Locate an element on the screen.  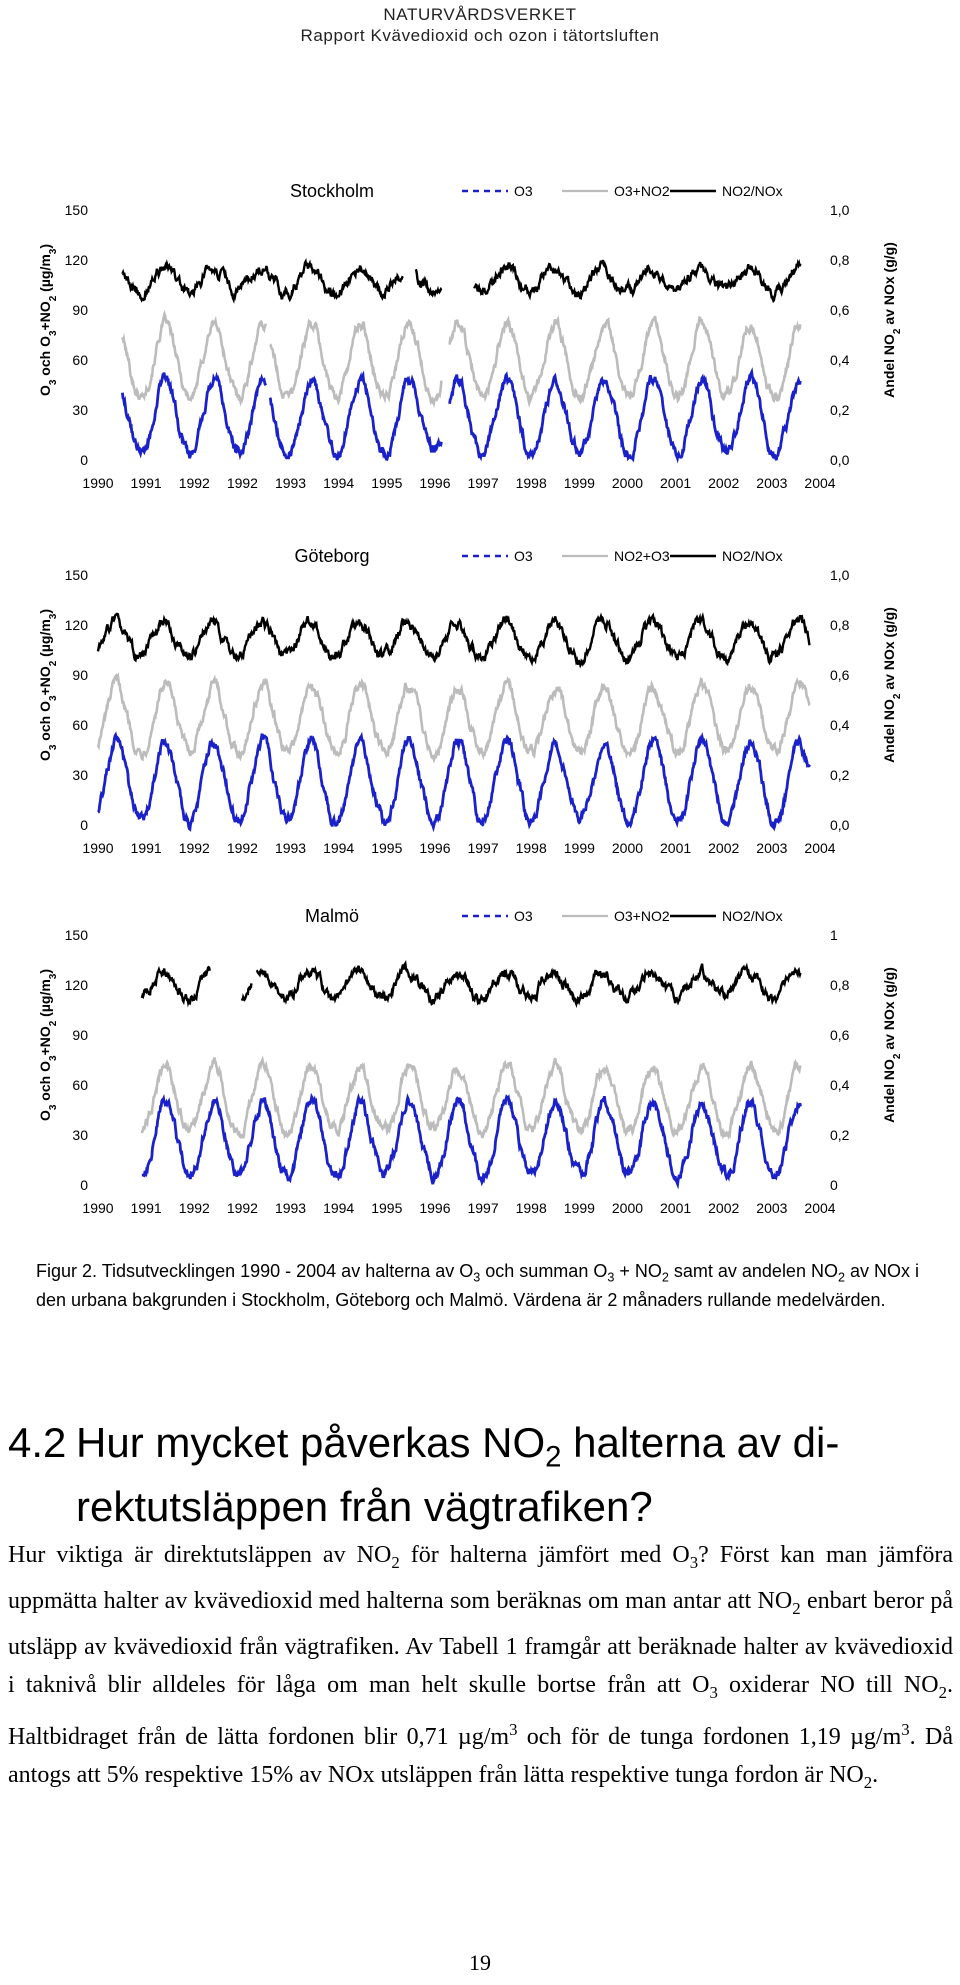
legend-sum-label: NO2+O3 is located at coordinates (642, 556).